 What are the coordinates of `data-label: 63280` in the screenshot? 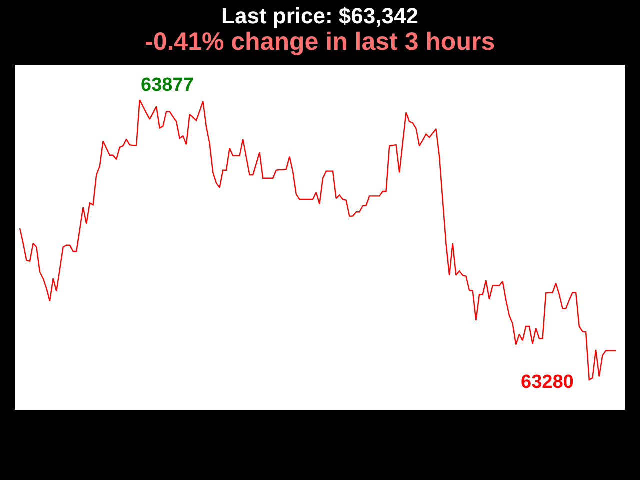 It's located at (547, 382).